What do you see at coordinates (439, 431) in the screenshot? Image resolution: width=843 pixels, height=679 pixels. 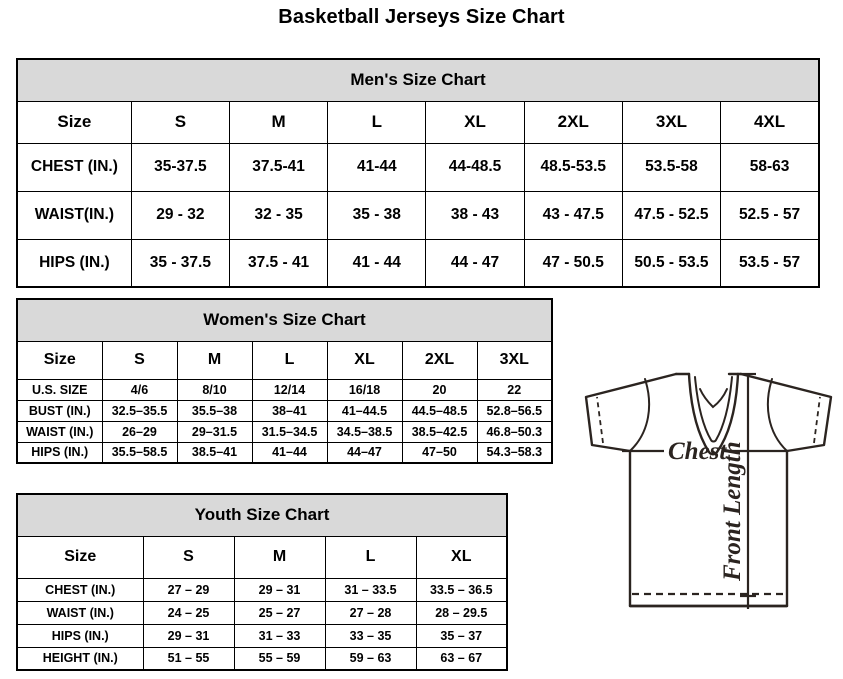 I see `table-cell: 38.5–42.5` at bounding box center [439, 431].